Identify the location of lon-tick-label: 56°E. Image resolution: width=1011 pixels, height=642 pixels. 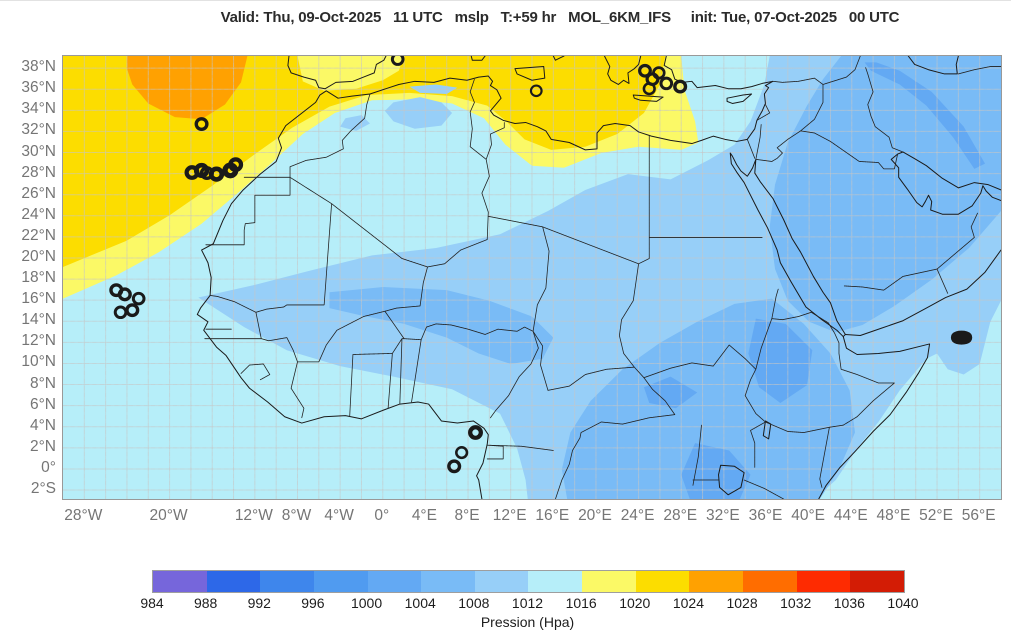
(978, 515).